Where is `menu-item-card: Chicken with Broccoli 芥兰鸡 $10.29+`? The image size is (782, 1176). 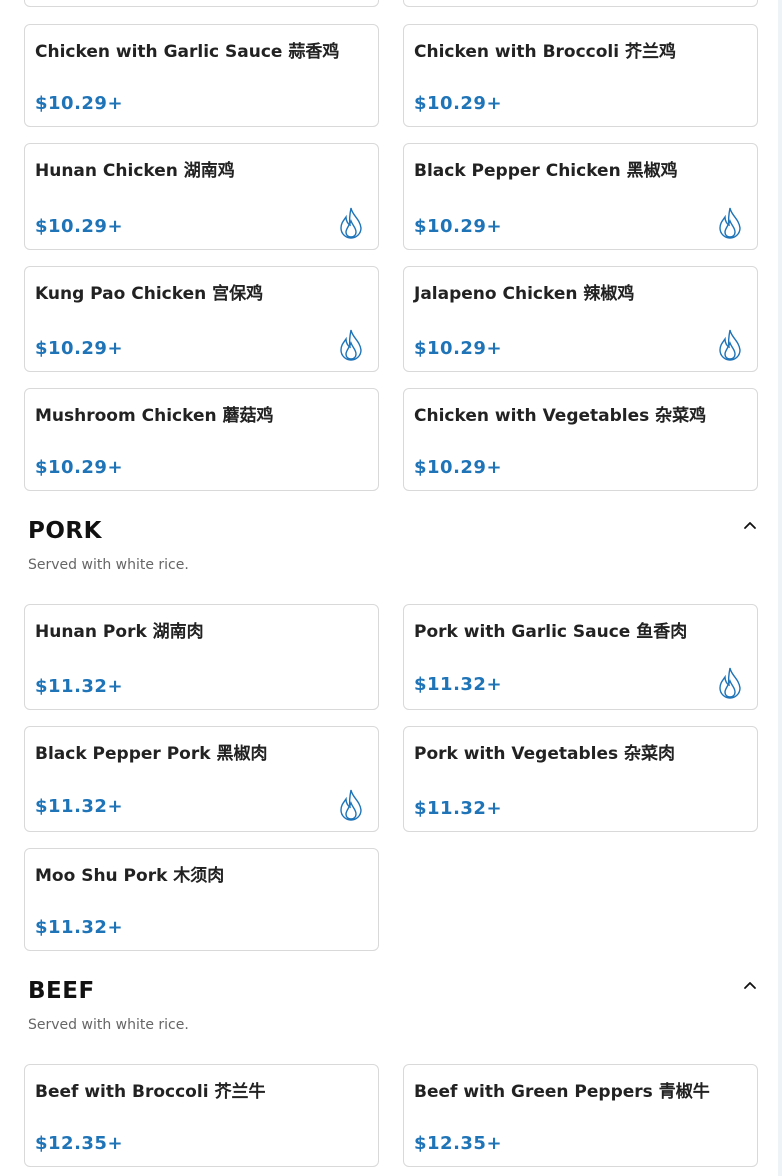 menu-item-card: Chicken with Broccoli 芥兰鸡 $10.29+ is located at coordinates (580, 75).